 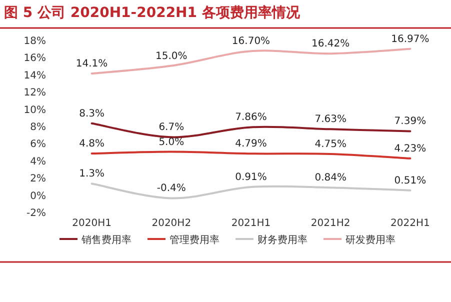 I want to click on y-tick-label: 0%, so click(x=38, y=196).